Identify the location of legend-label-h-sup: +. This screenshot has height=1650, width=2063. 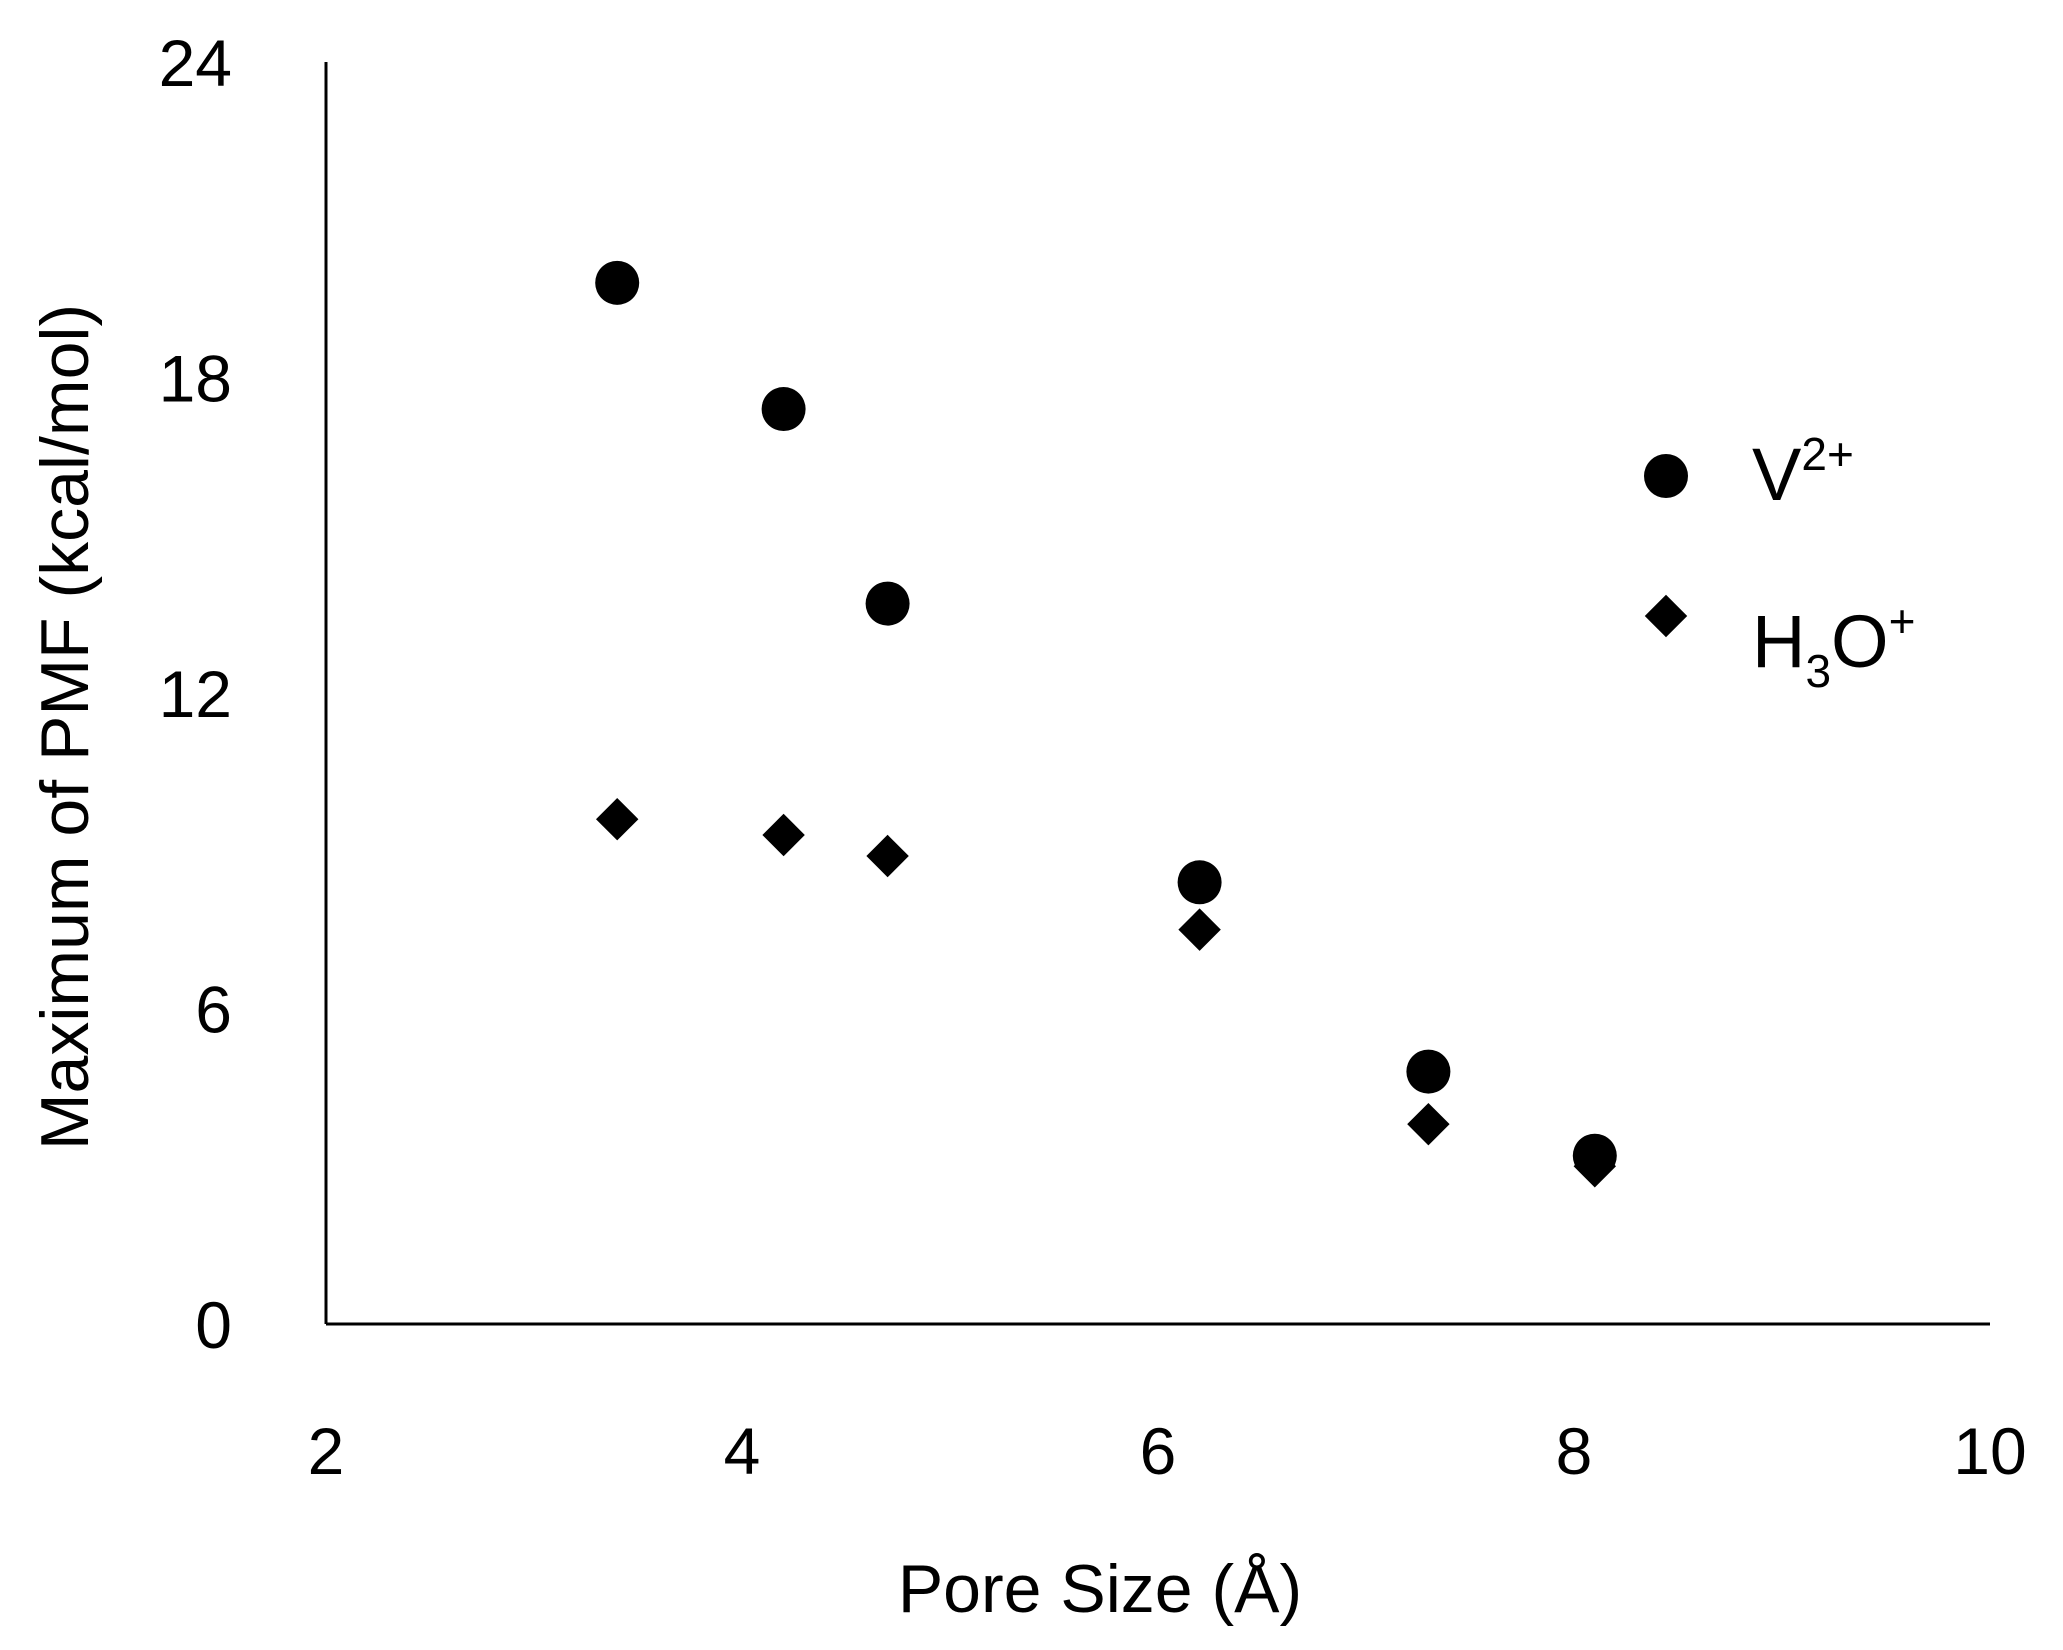
(1902, 621).